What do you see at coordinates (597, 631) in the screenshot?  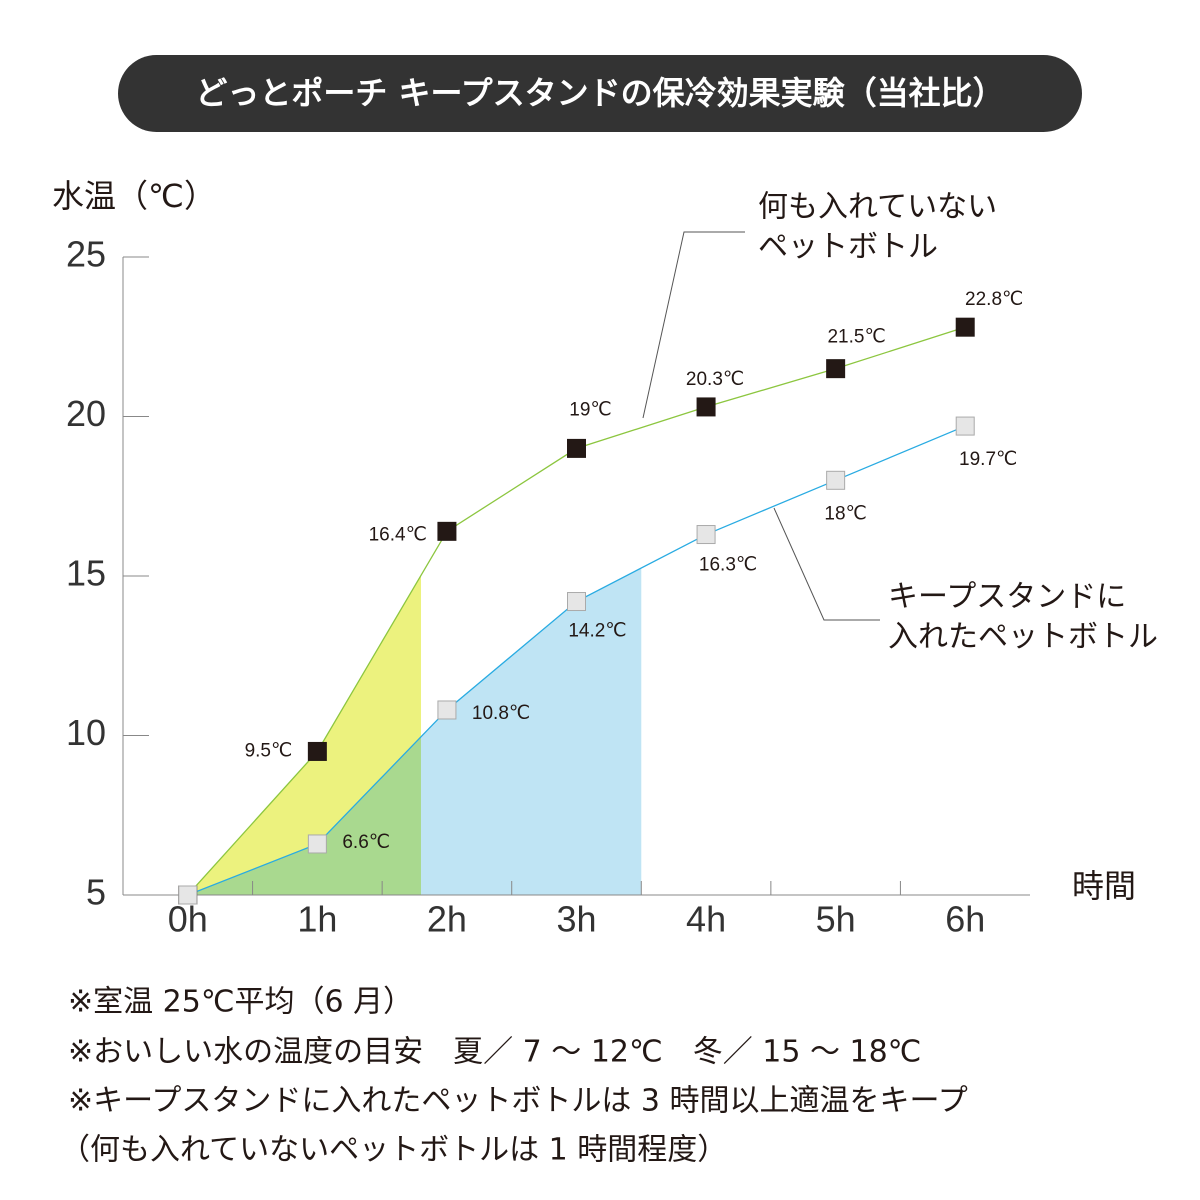 I see `value-label: 14.2℃` at bounding box center [597, 631].